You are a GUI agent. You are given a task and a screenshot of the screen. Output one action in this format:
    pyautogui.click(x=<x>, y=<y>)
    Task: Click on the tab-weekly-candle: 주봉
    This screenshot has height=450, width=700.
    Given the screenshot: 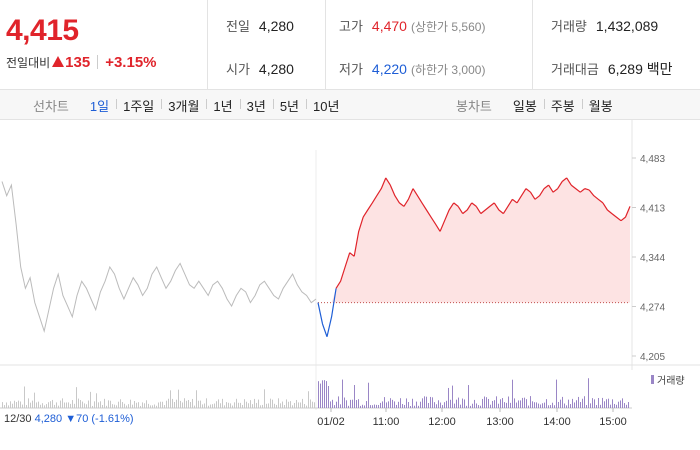 What is the action you would take?
    pyautogui.click(x=562, y=105)
    